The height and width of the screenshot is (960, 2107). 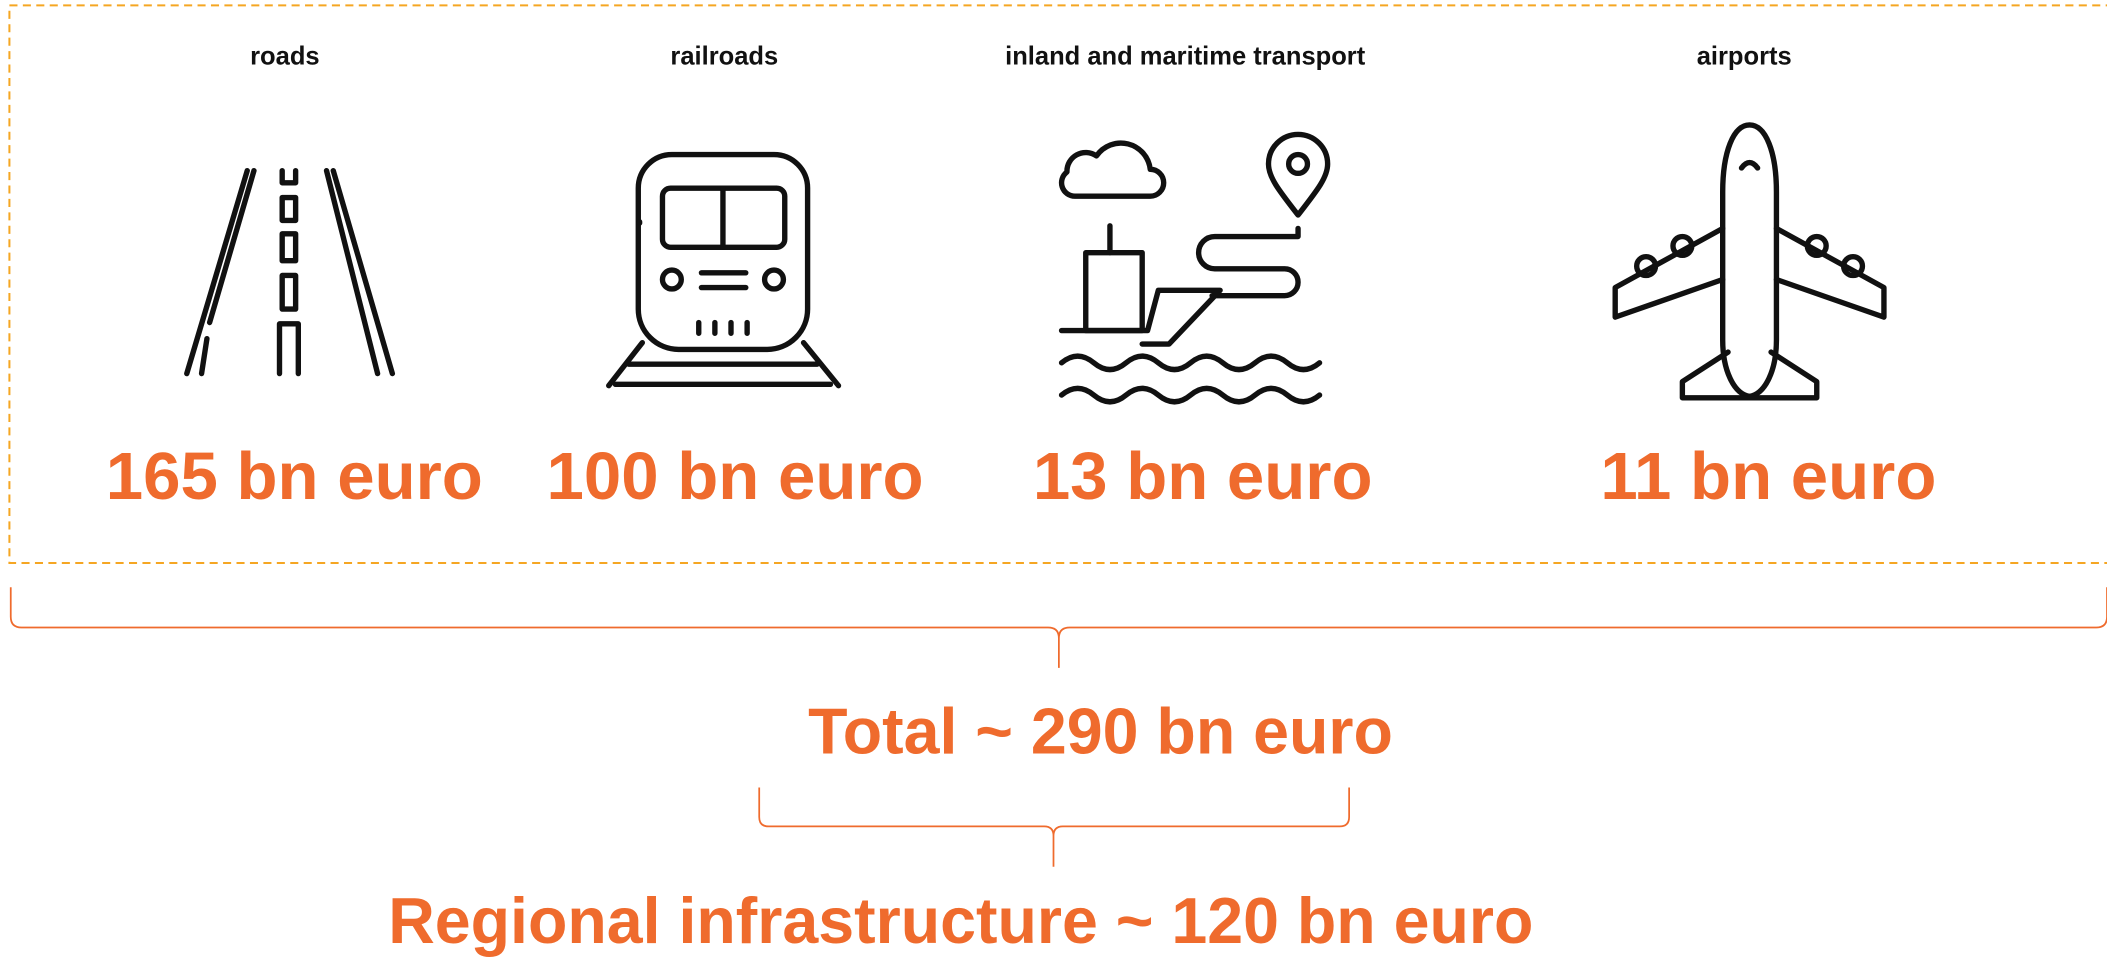 What do you see at coordinates (724, 270) in the screenshot?
I see `train-icon` at bounding box center [724, 270].